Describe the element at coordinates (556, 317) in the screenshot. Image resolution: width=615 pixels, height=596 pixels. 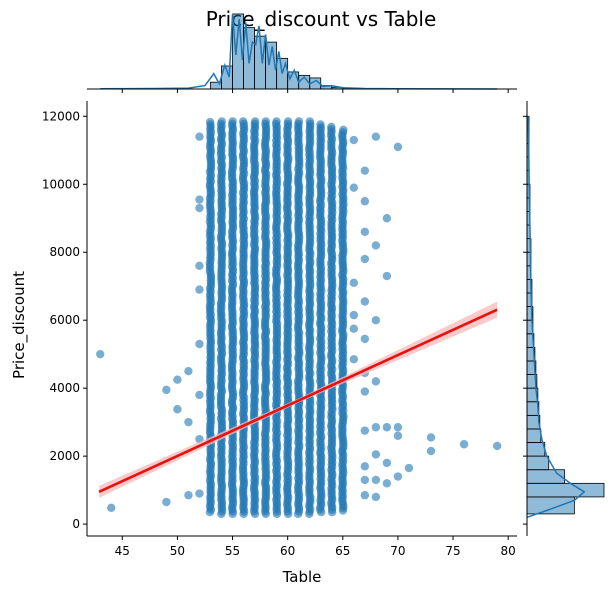
I see `right-kde-curve` at that location.